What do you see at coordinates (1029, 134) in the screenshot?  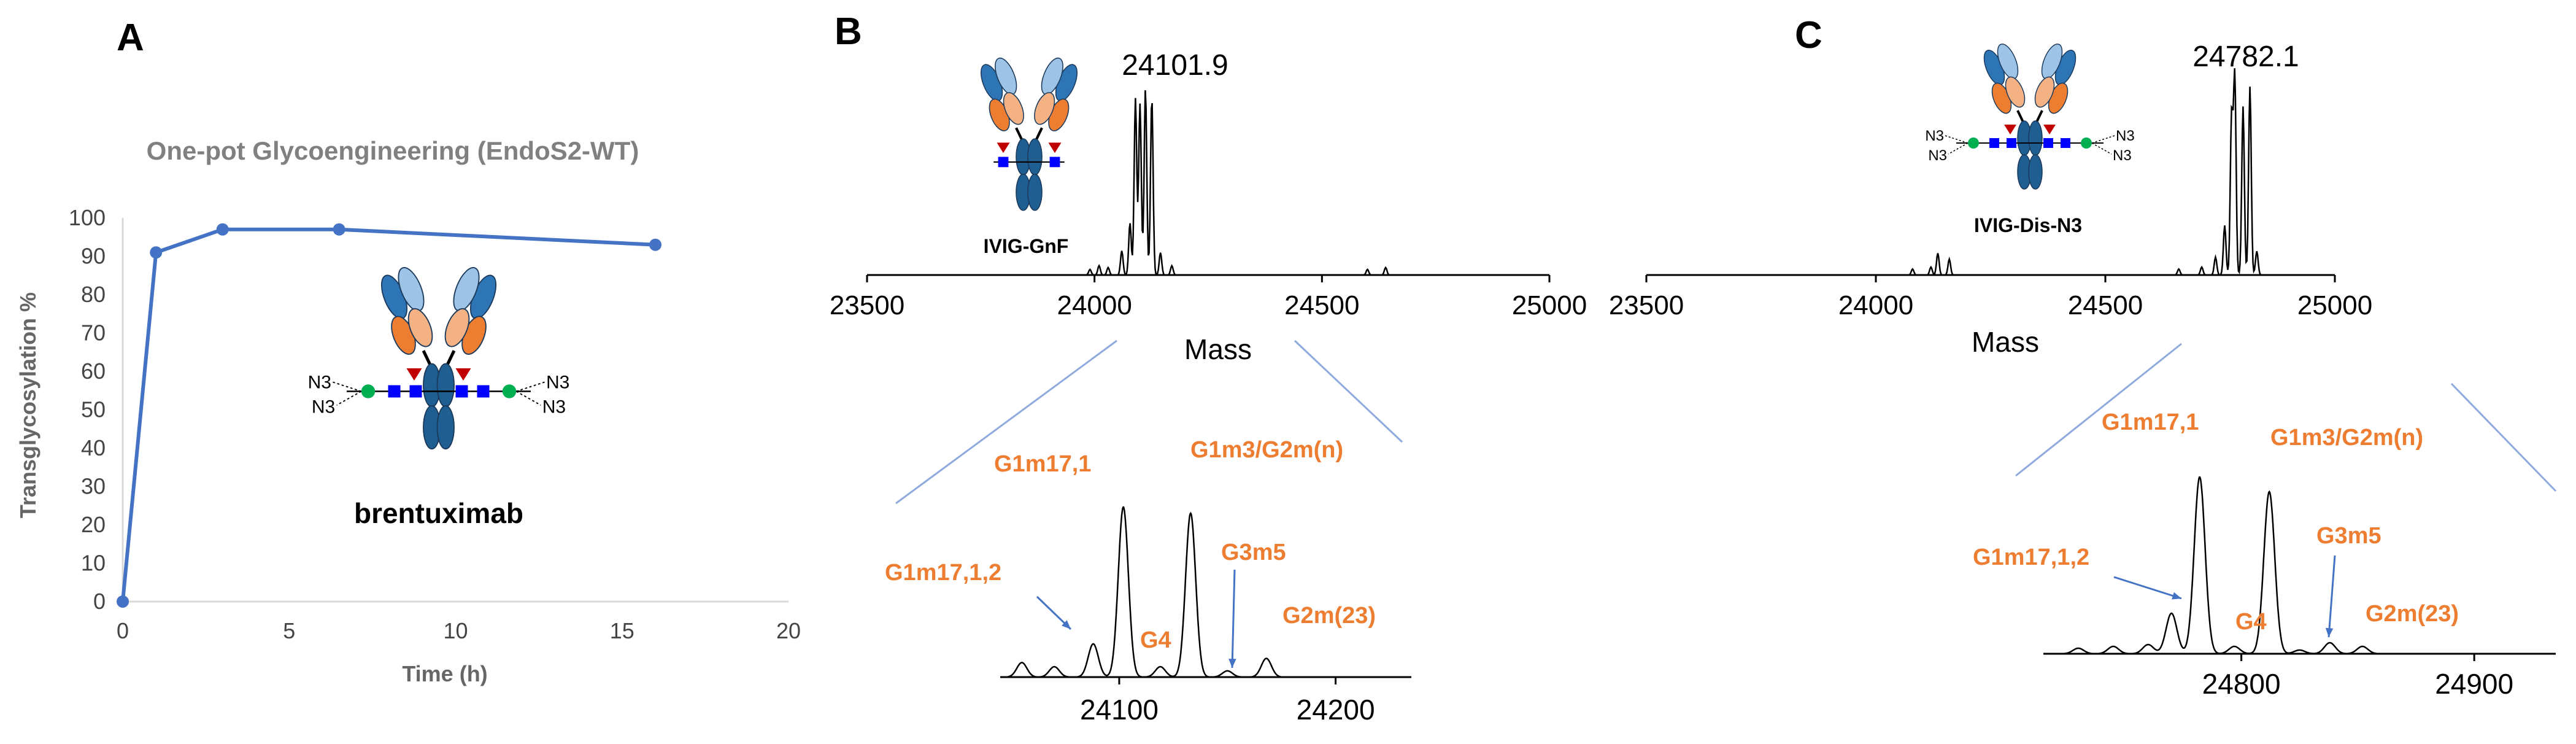 I see `antibody-icon` at bounding box center [1029, 134].